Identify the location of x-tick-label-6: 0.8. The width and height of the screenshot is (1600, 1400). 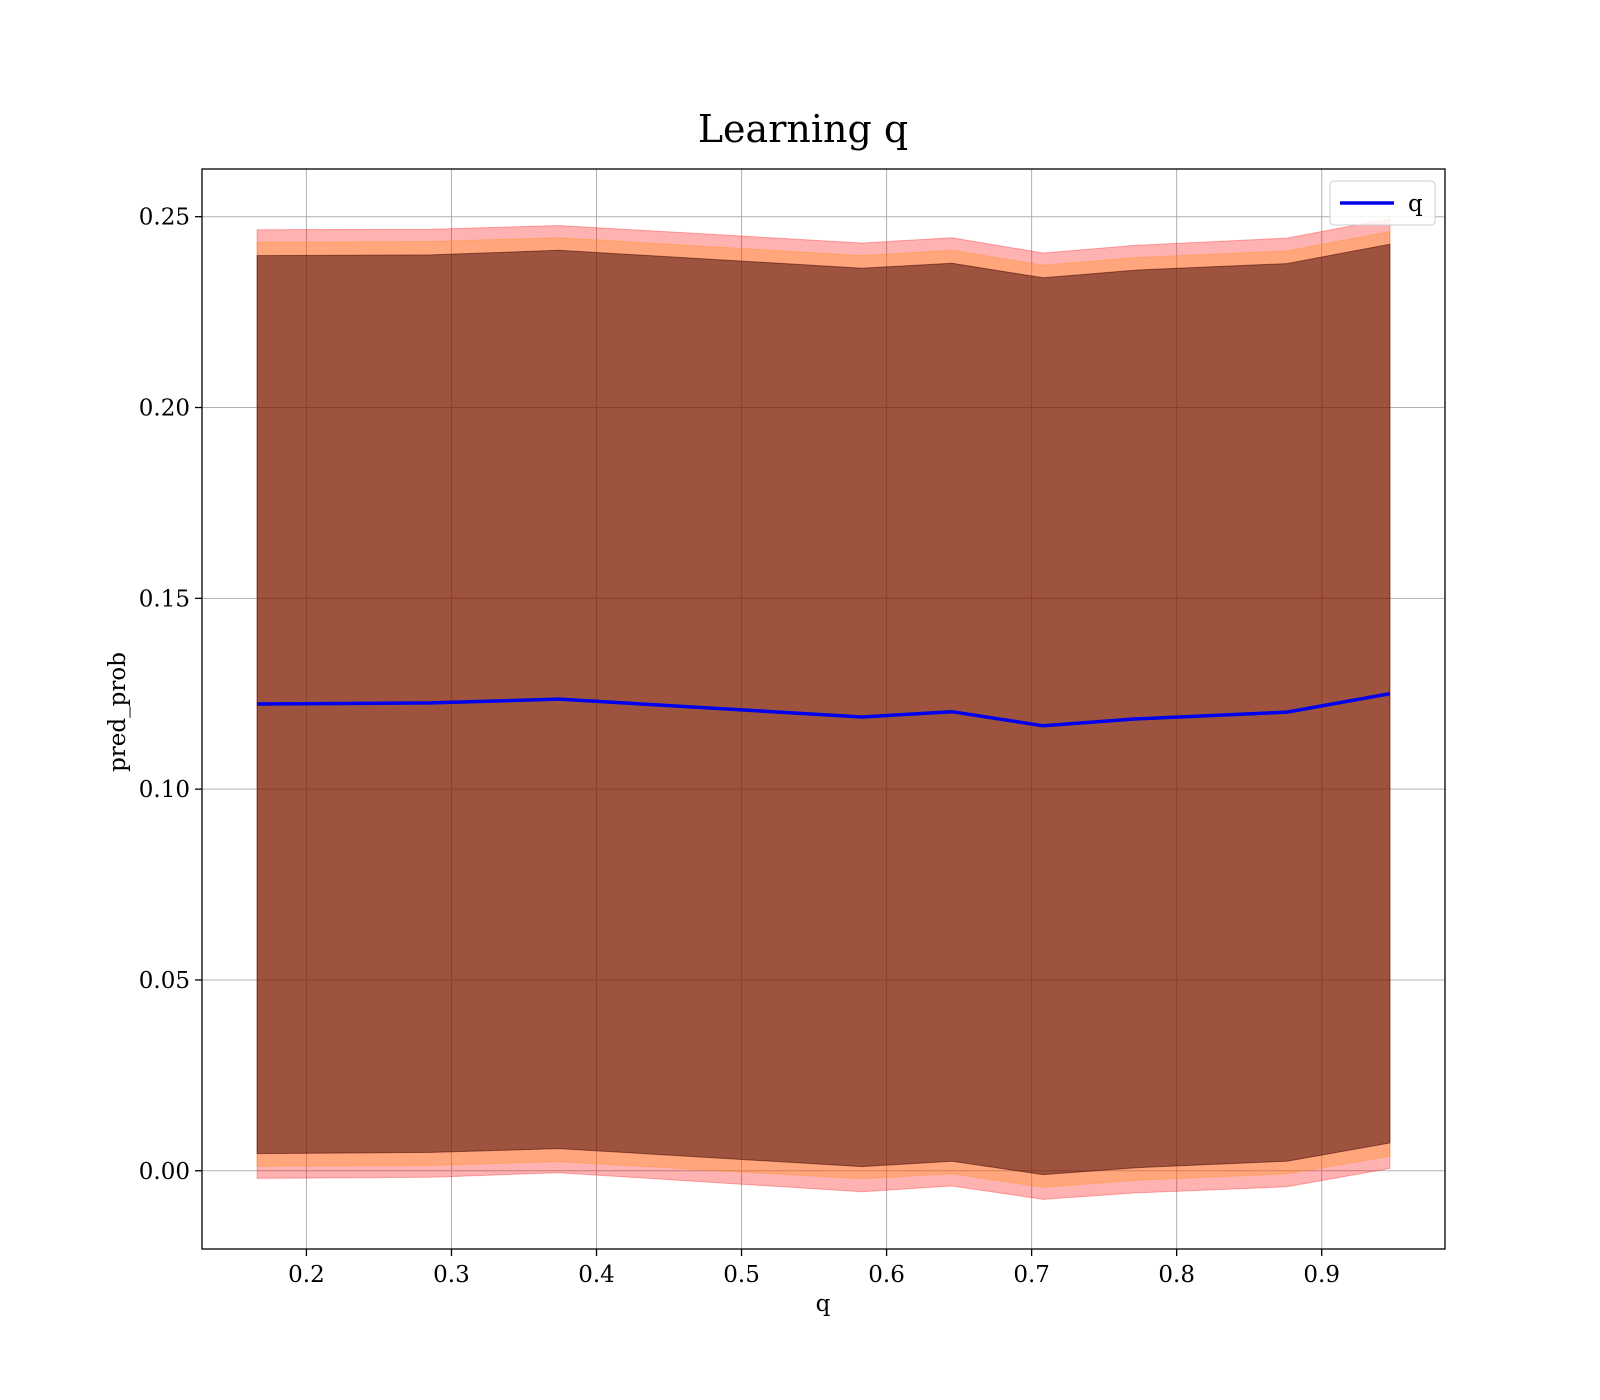
(1176, 1275).